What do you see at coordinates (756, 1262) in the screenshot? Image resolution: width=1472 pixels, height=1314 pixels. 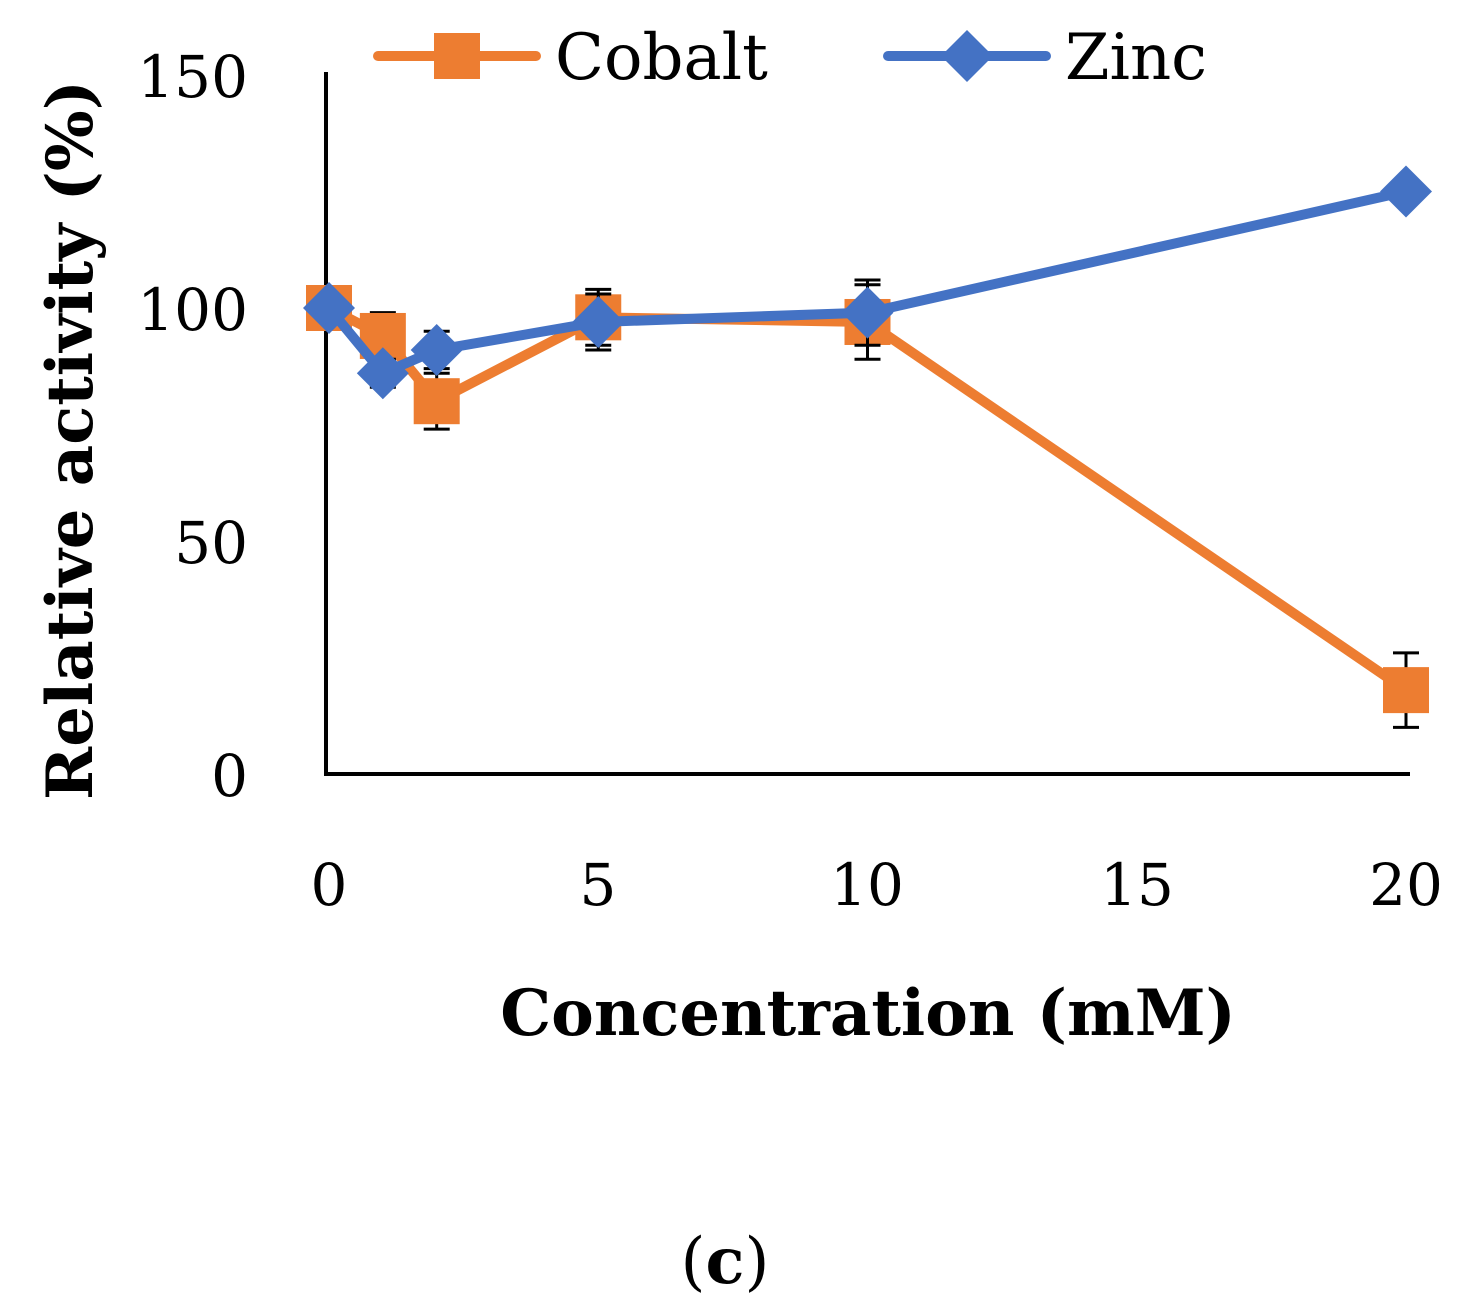 I see `panel-label-close: )` at bounding box center [756, 1262].